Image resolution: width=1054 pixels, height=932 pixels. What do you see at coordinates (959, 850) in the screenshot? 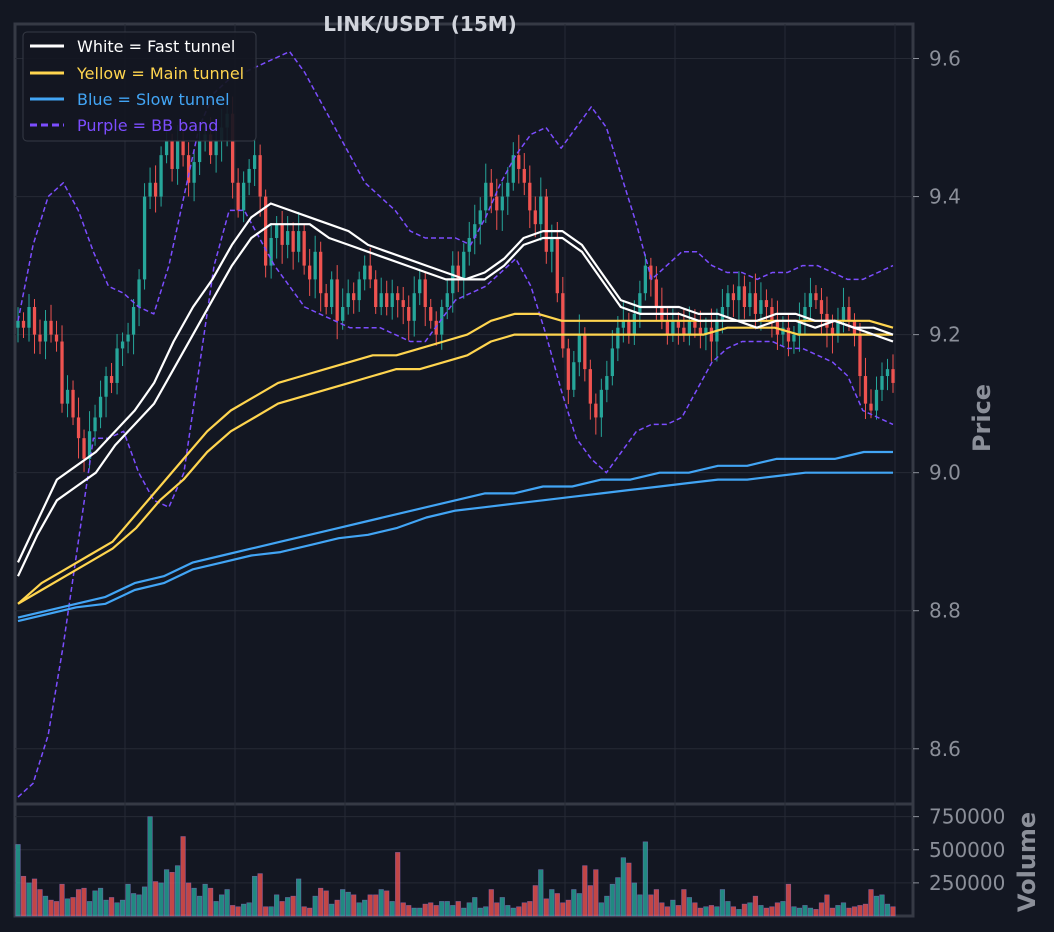
I see `volume-ticks: 750000 500000 250000` at bounding box center [959, 850].